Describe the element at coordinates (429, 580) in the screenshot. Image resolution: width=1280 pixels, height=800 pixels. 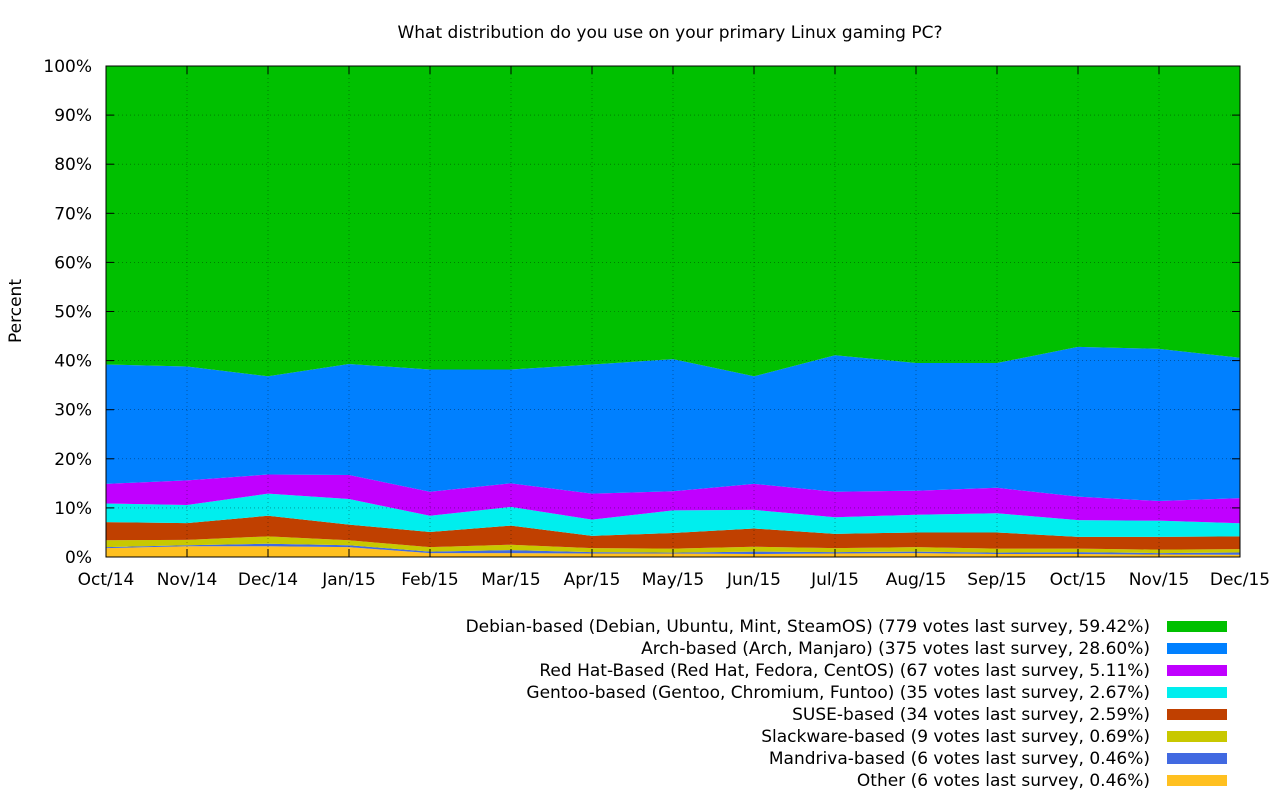
I see `x-tick-label-4: Feb/15` at that location.